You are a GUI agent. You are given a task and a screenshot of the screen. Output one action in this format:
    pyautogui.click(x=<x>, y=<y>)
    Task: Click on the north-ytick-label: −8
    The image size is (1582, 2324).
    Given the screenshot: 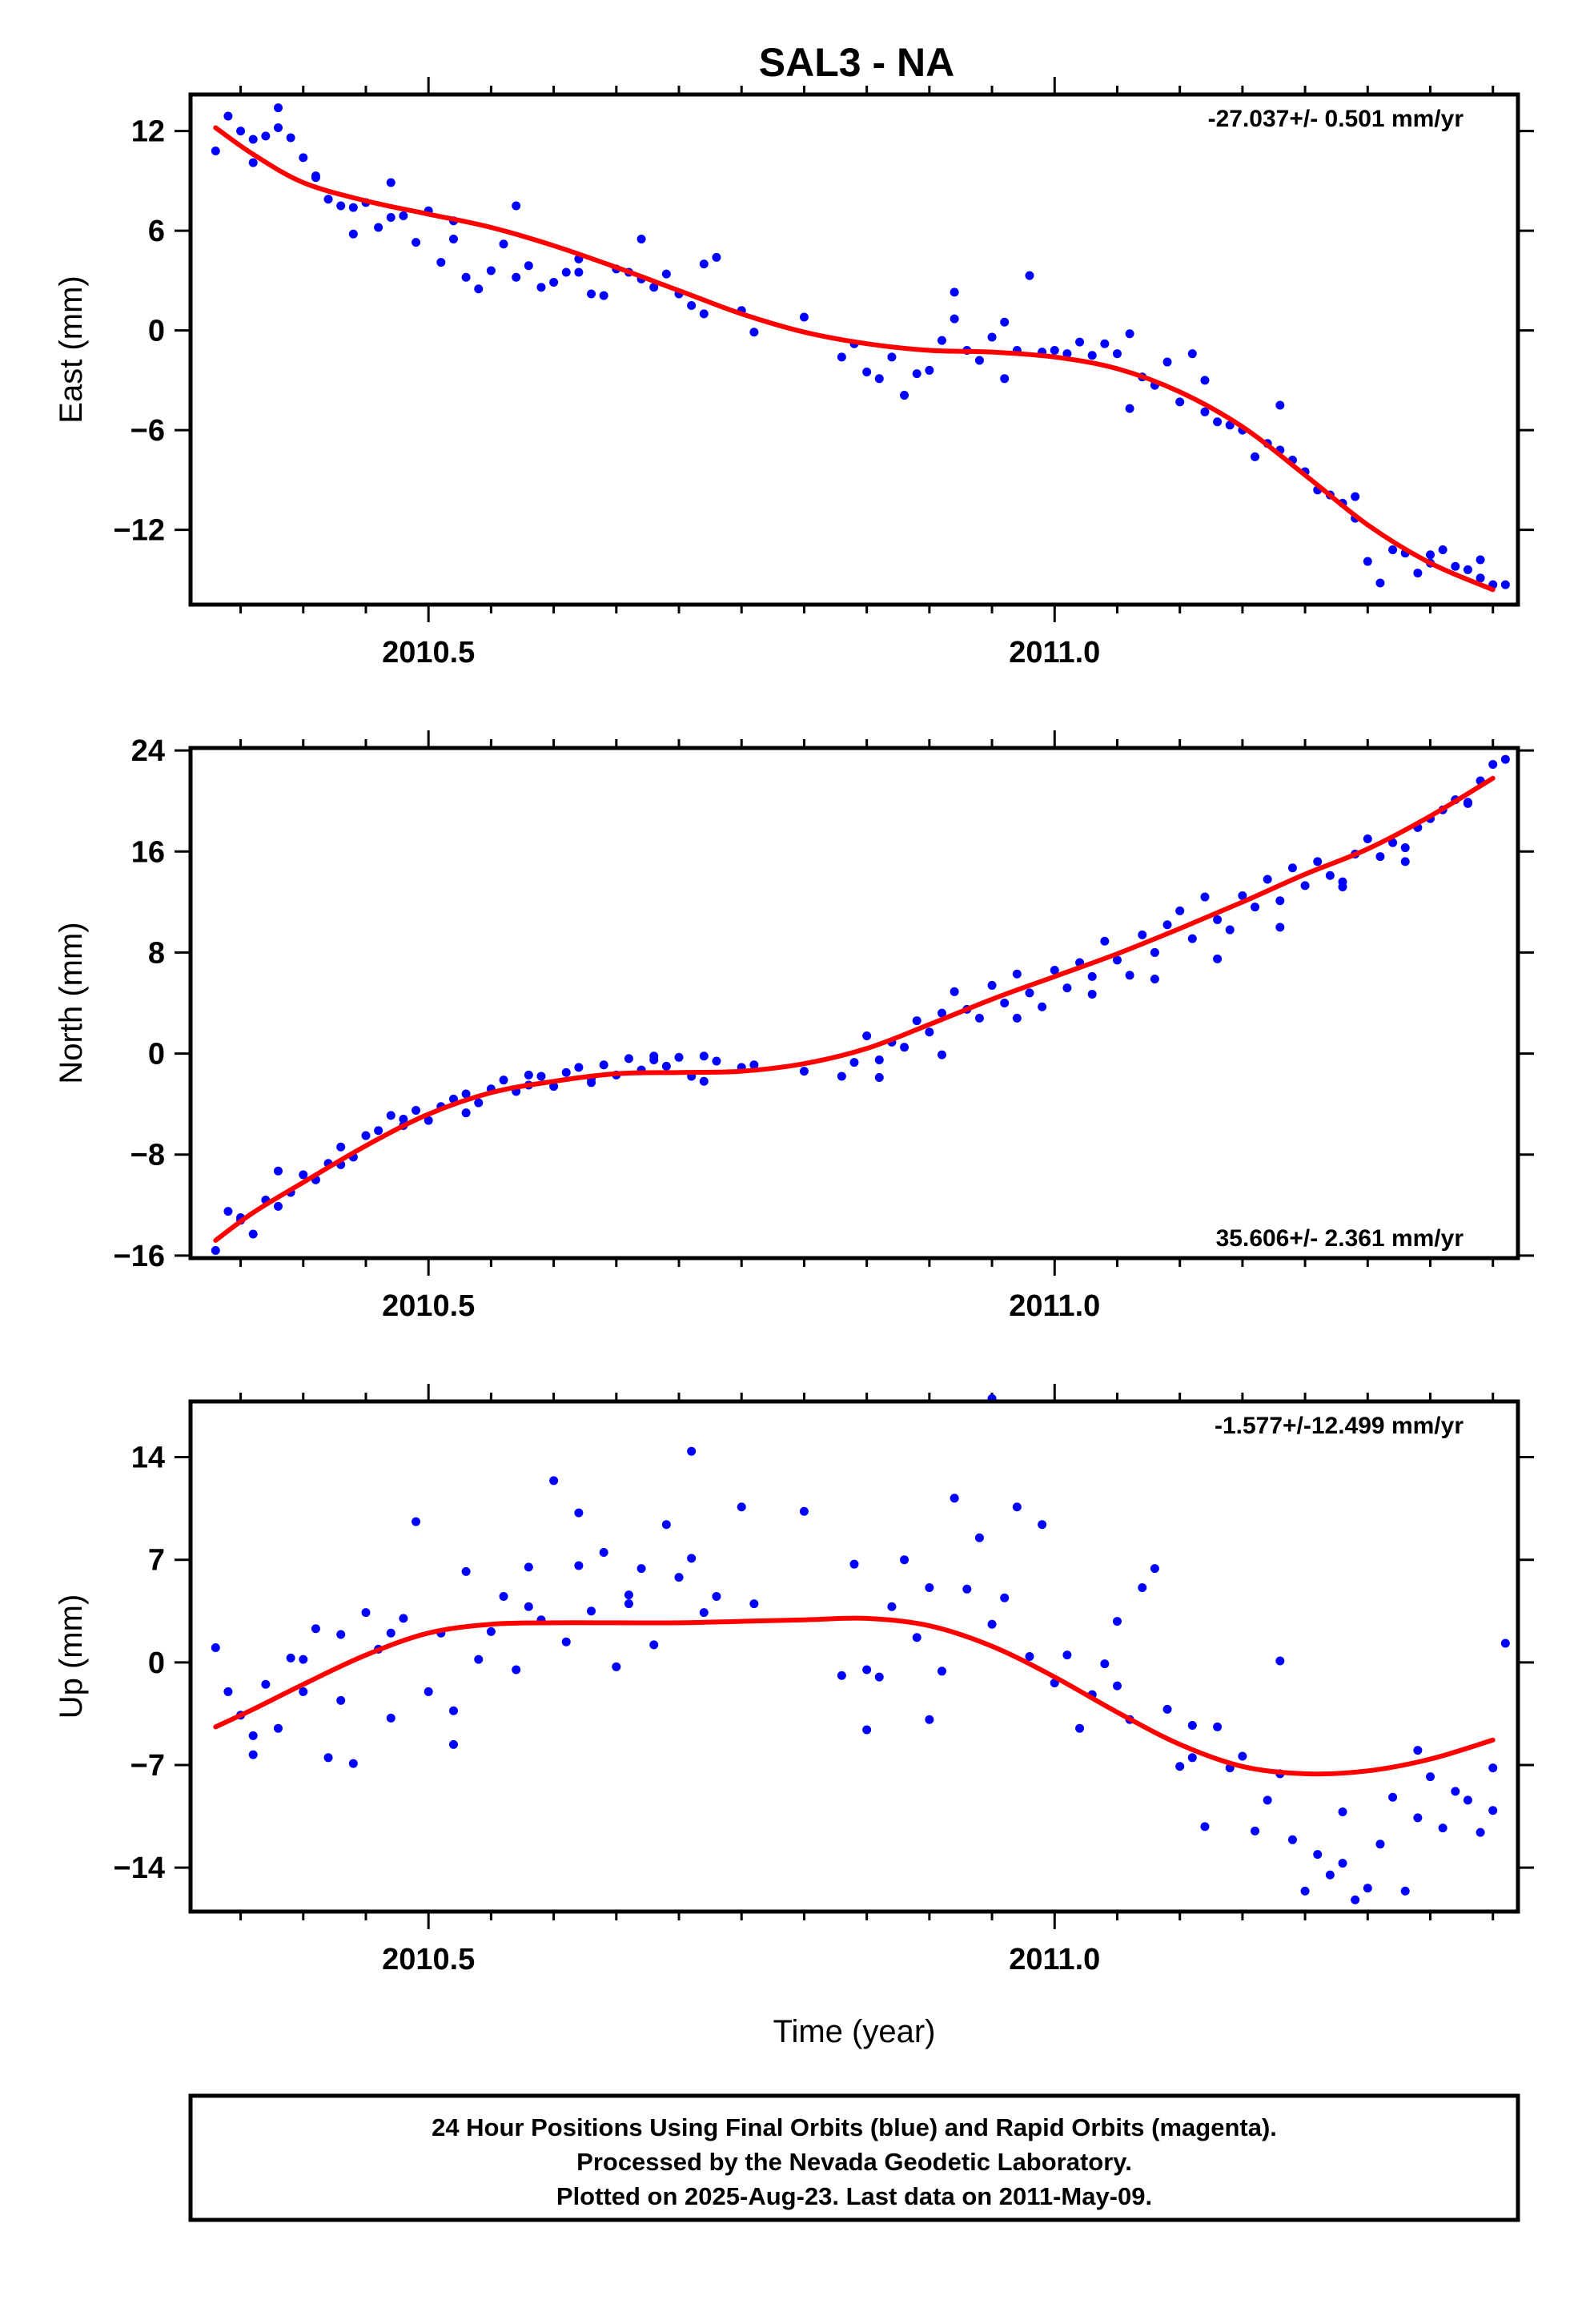 What is the action you would take?
    pyautogui.click(x=147, y=1155)
    